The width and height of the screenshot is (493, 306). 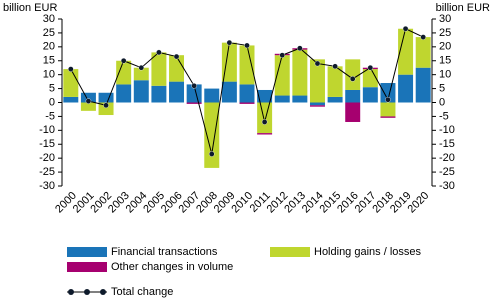 What do you see at coordinates (49, 33) in the screenshot?
I see `y-tick-label: 25` at bounding box center [49, 33].